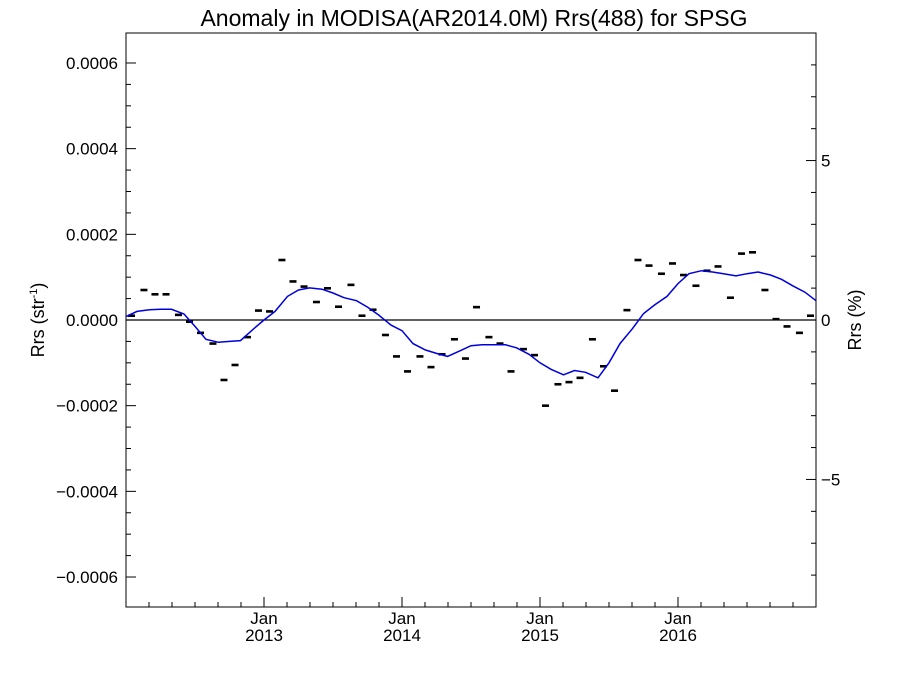 The height and width of the screenshot is (675, 900). What do you see at coordinates (87, 406) in the screenshot?
I see `y-tick-label: −0.0002` at bounding box center [87, 406].